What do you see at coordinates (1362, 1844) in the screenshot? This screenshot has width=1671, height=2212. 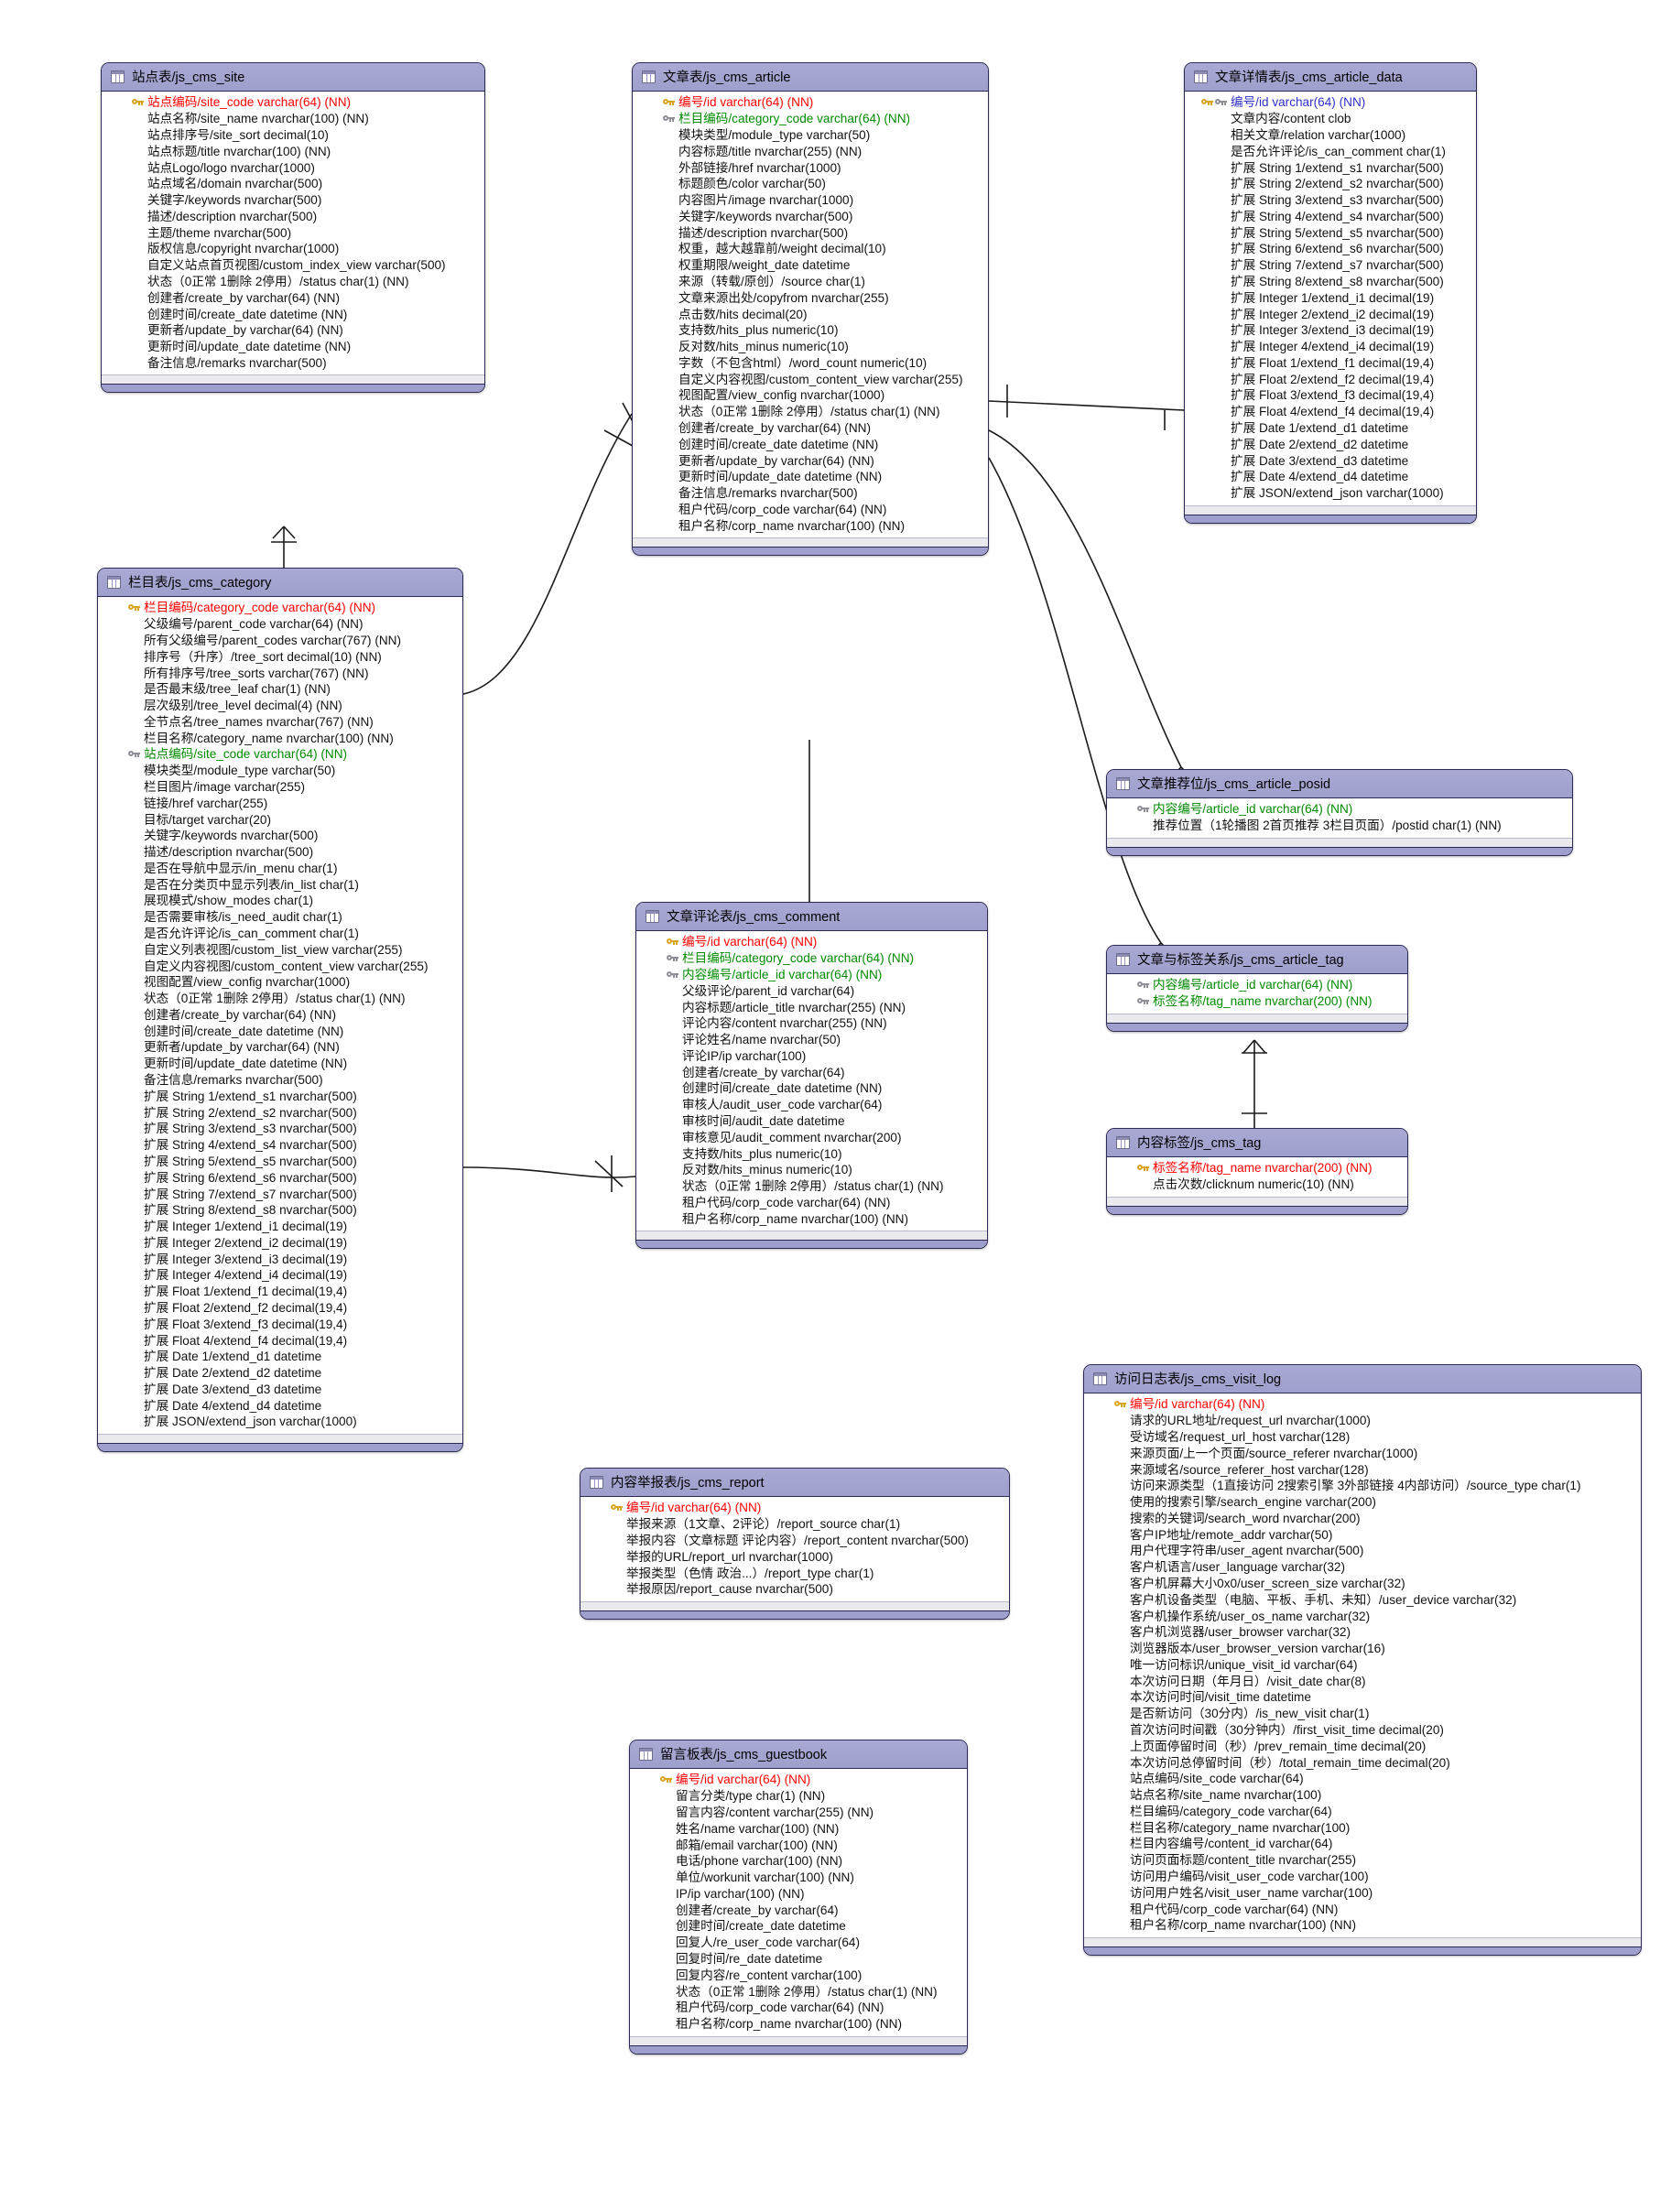 I see `attribute-row: 栏目内容编号/content_id varchar(64)` at bounding box center [1362, 1844].